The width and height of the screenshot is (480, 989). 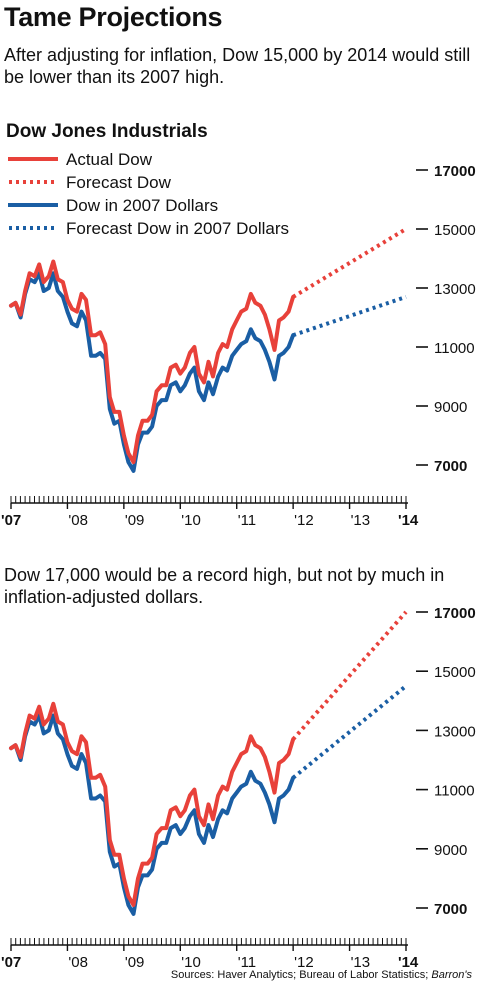 What do you see at coordinates (118, 182) in the screenshot?
I see `legend-label: Forecast Dow` at bounding box center [118, 182].